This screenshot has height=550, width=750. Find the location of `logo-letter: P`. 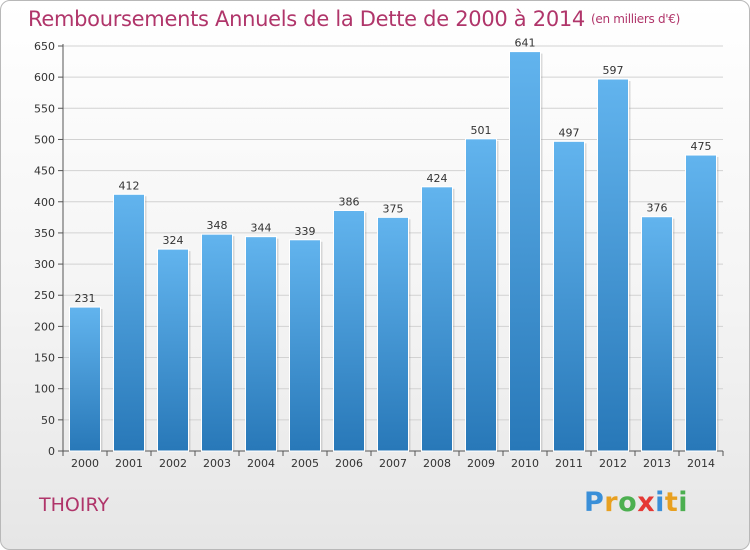

logo-letter: P is located at coordinates (594, 502).